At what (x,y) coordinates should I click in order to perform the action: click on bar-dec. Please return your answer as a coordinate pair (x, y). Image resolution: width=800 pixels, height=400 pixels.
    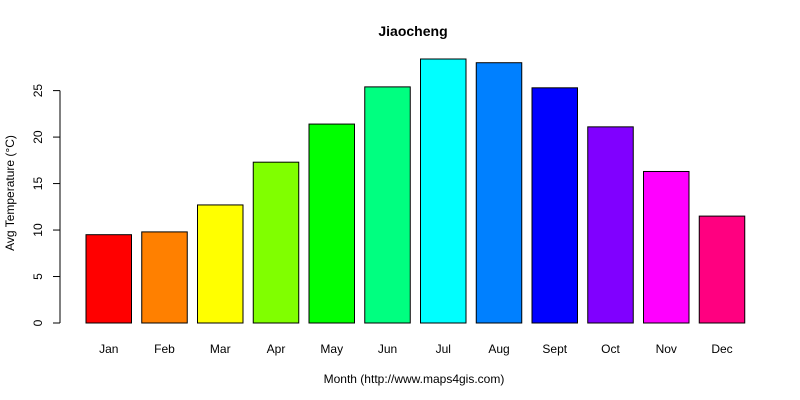
    Looking at the image, I should click on (722, 269).